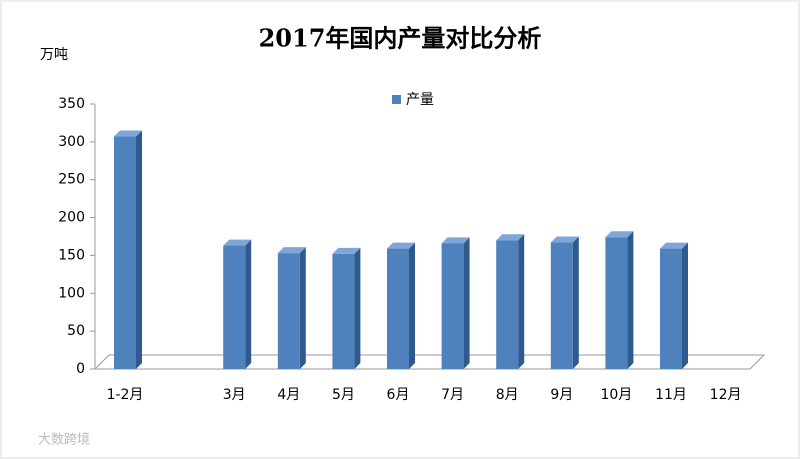 Image resolution: width=800 pixels, height=459 pixels. Describe the element at coordinates (71, 180) in the screenshot. I see `y-tick-label: 250` at that location.